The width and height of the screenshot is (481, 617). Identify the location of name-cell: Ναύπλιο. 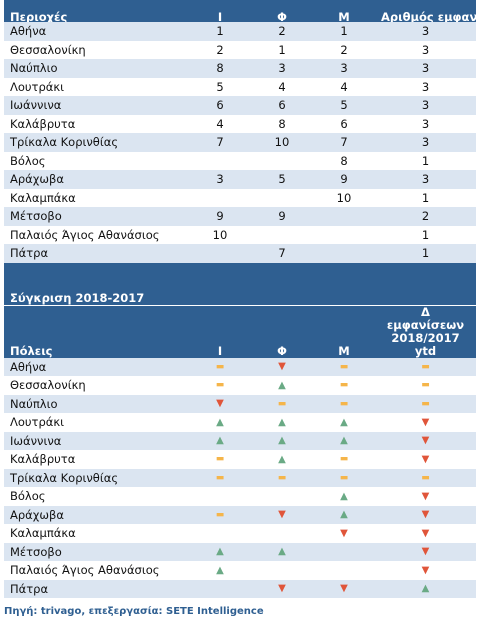
(96, 68).